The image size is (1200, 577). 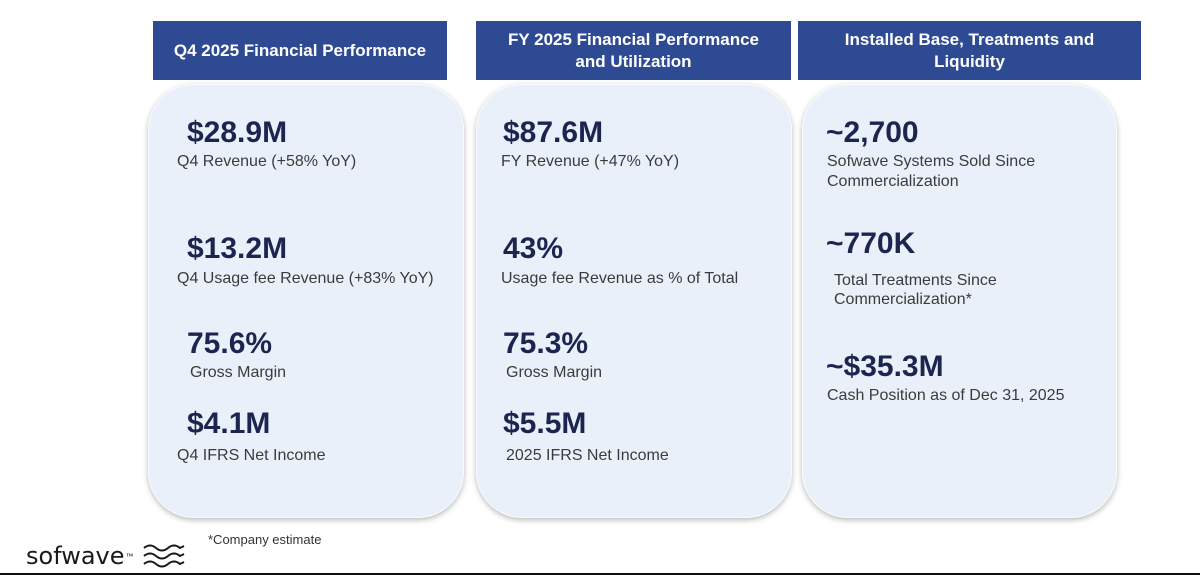 What do you see at coordinates (533, 248) in the screenshot?
I see `usage-fee-share-value: 43%` at bounding box center [533, 248].